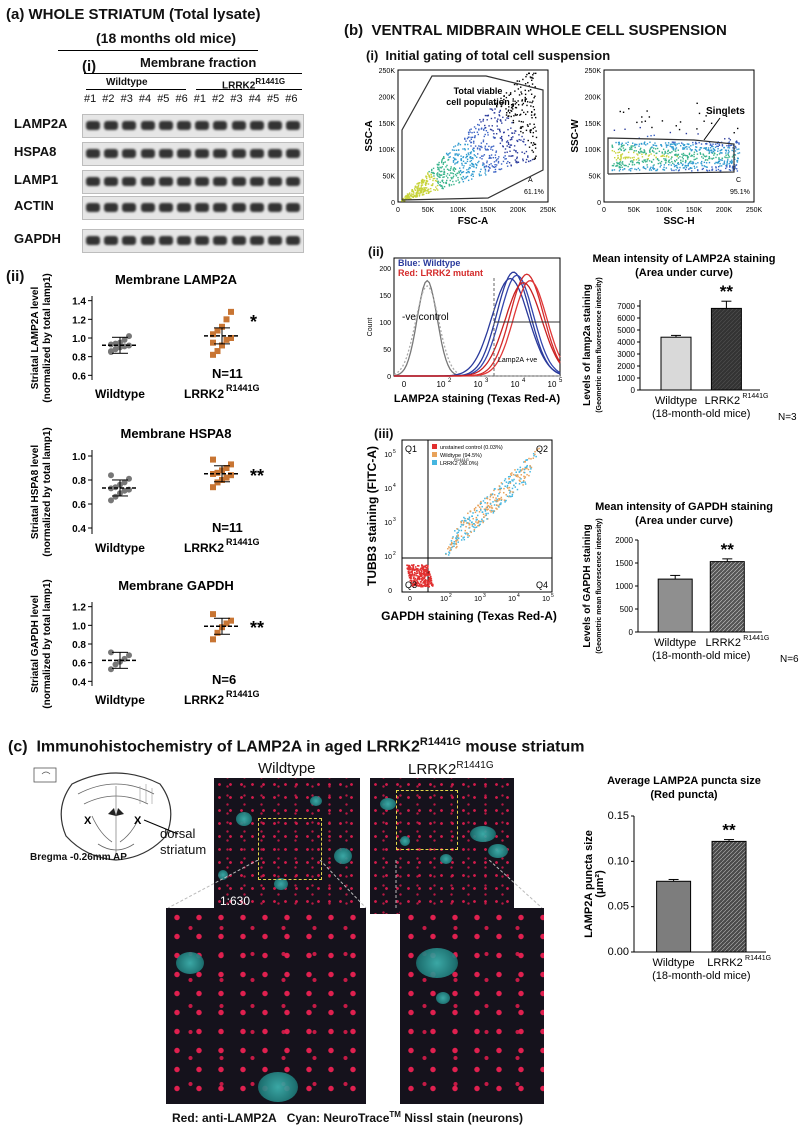  Describe the element at coordinates (593, 124) in the screenshot. I see `y-tick-label: 150K` at that location.